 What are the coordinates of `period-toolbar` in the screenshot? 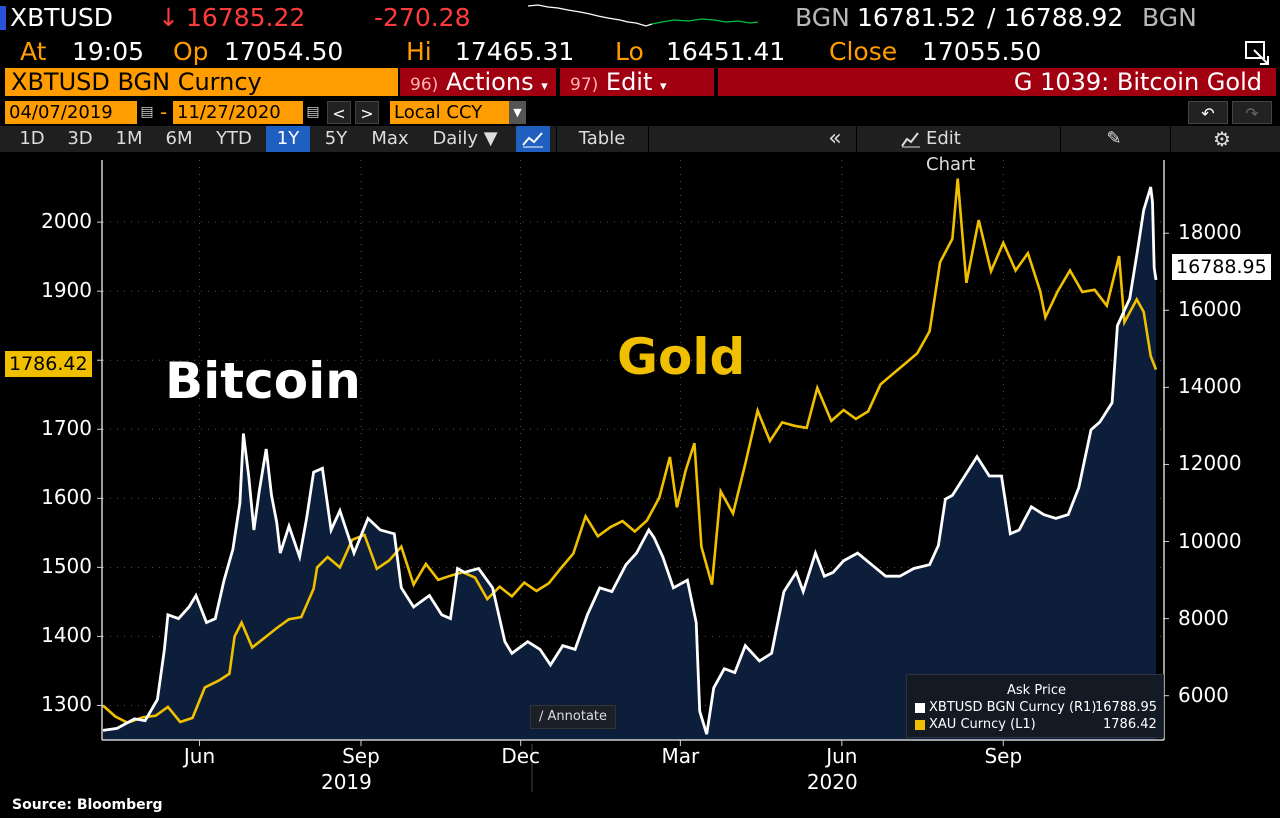 It's located at (640, 139).